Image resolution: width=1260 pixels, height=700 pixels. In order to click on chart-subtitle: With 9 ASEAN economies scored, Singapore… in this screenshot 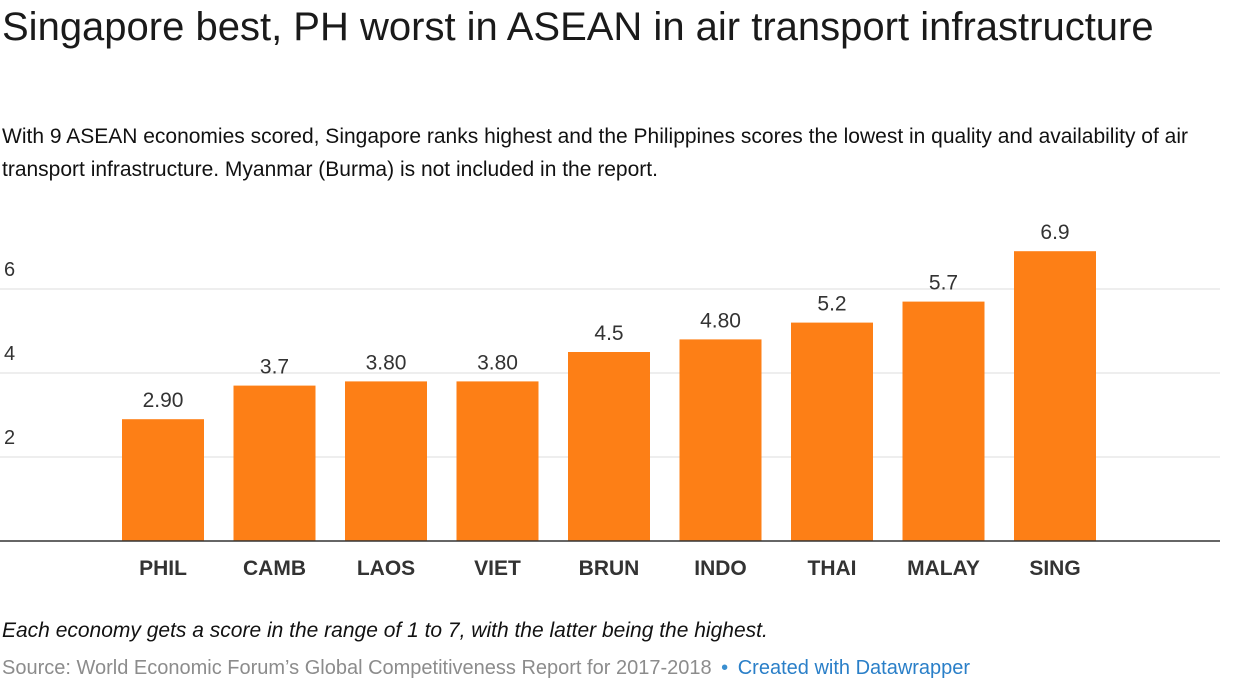, I will do `click(595, 153)`.